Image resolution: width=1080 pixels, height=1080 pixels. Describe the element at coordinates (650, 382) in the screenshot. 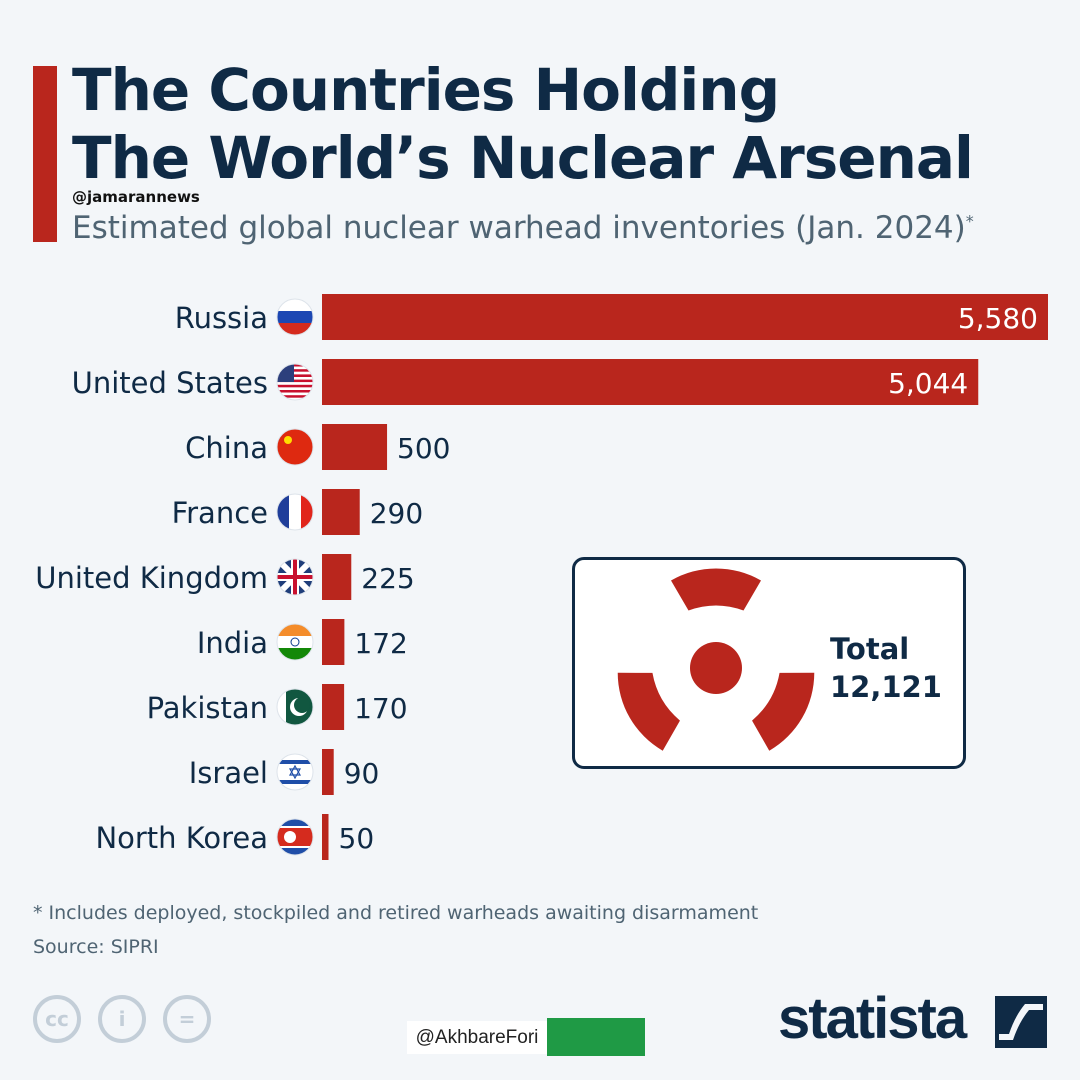

I see `bar-united-states` at that location.